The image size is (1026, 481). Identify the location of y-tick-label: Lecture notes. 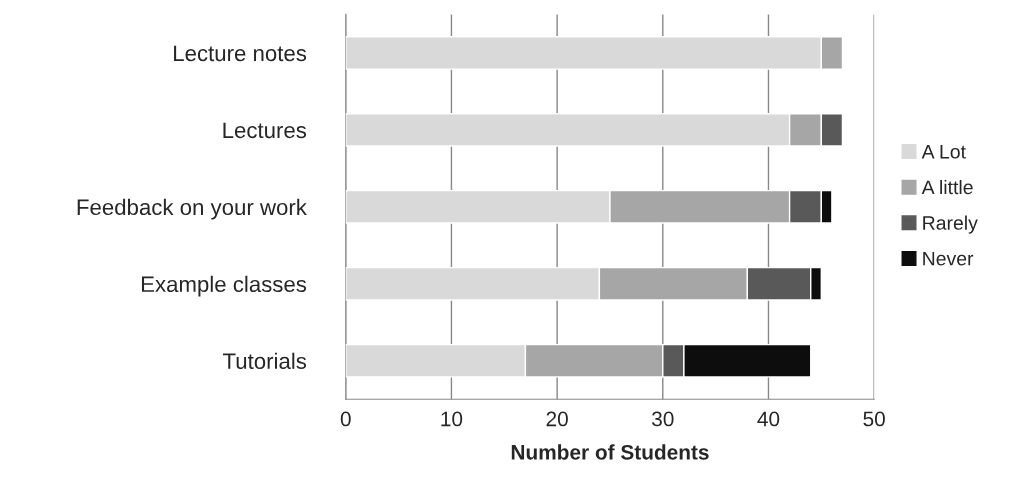
(240, 53).